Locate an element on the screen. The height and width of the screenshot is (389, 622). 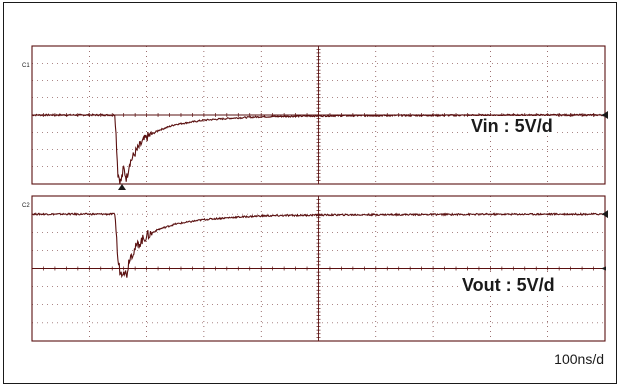
timebase-label: 100ns/d is located at coordinates (579, 359).